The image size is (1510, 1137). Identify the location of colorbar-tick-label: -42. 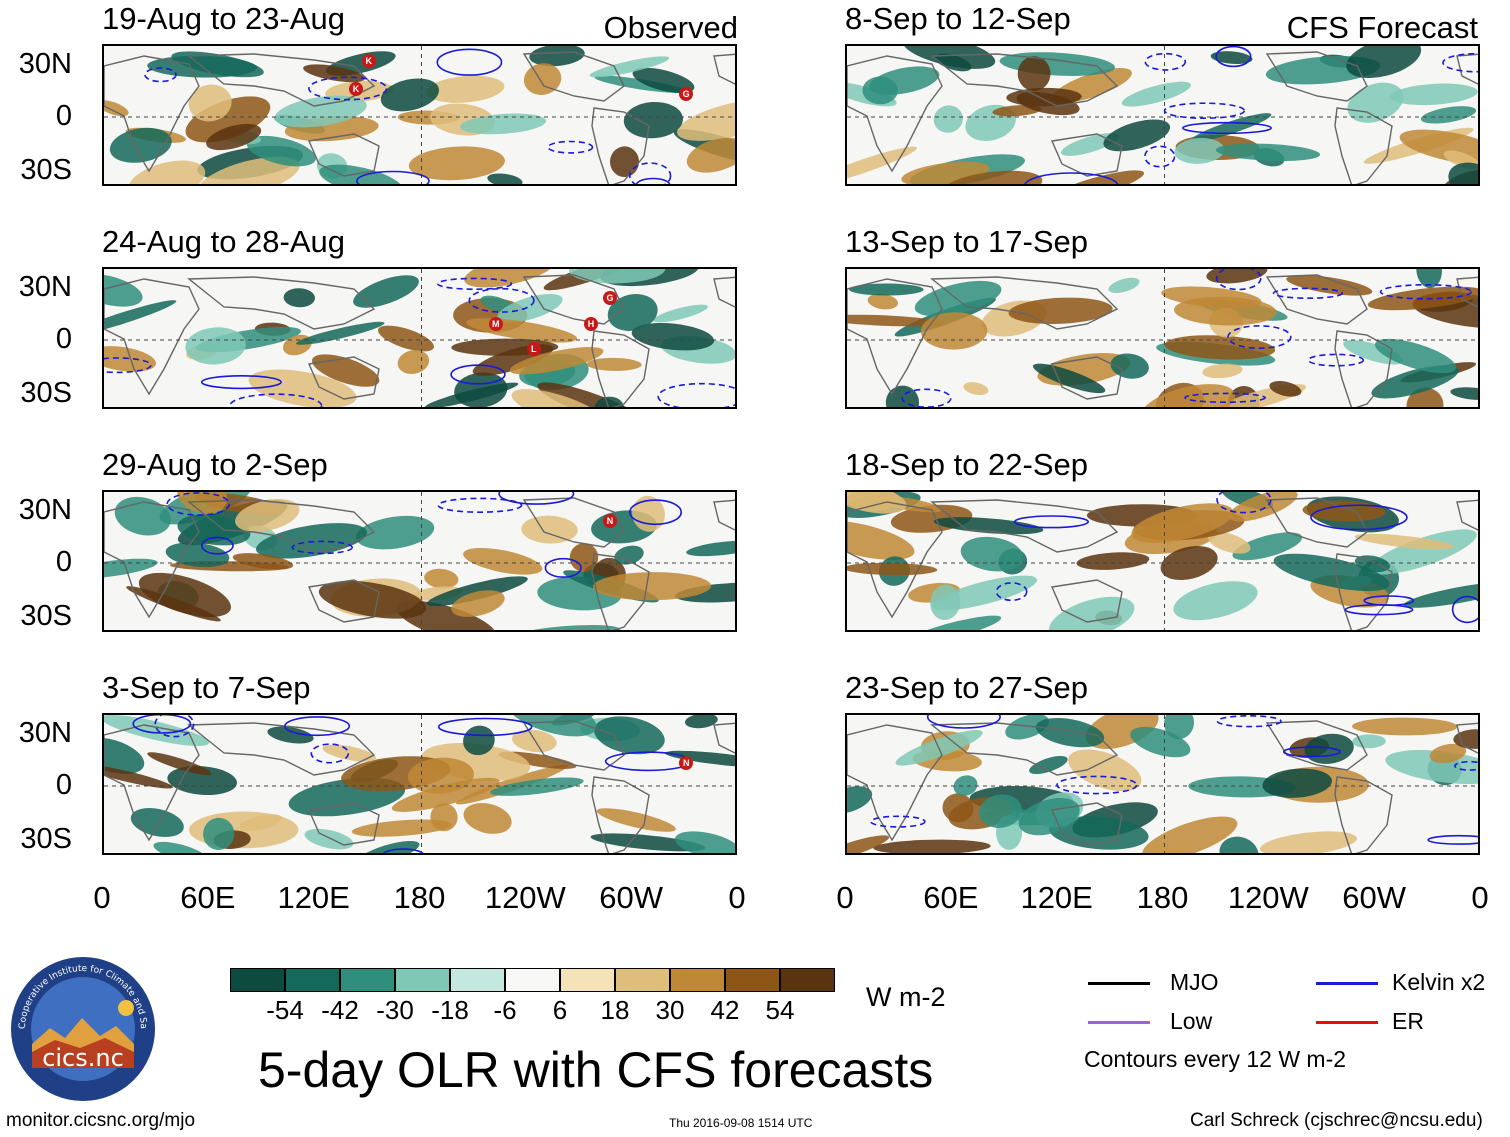
(340, 1010).